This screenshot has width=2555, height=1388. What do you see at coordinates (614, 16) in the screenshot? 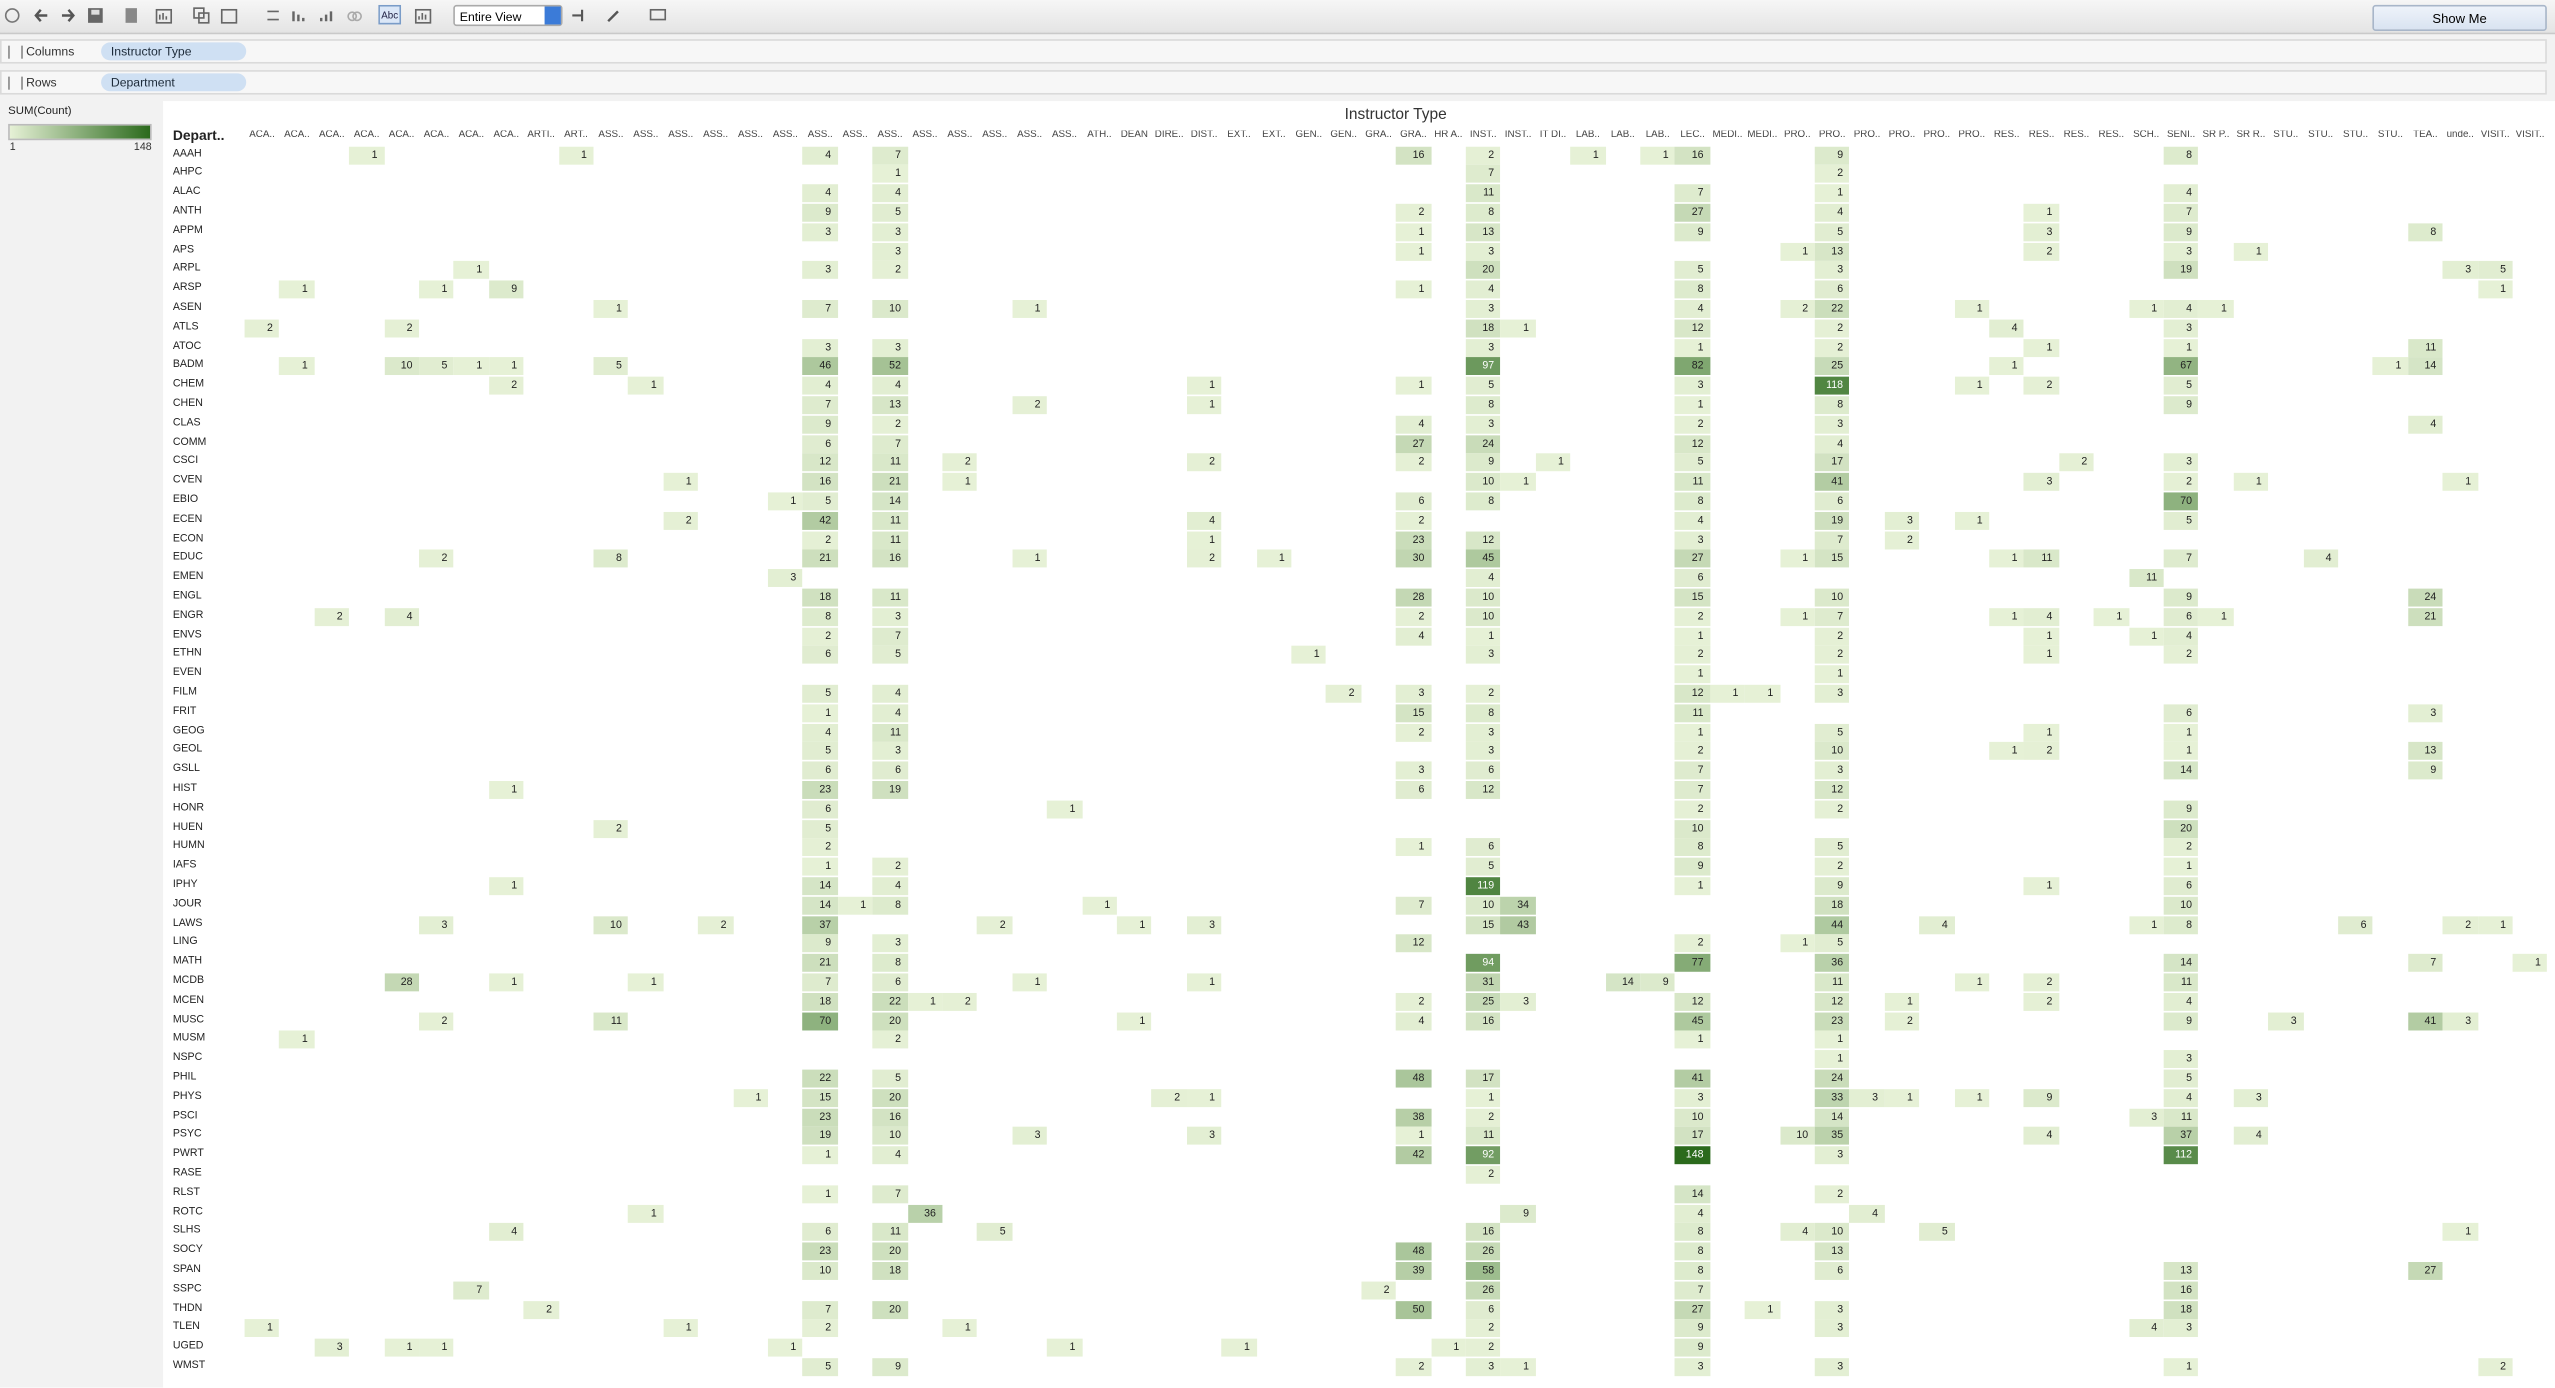
I see `highlight-button` at bounding box center [614, 16].